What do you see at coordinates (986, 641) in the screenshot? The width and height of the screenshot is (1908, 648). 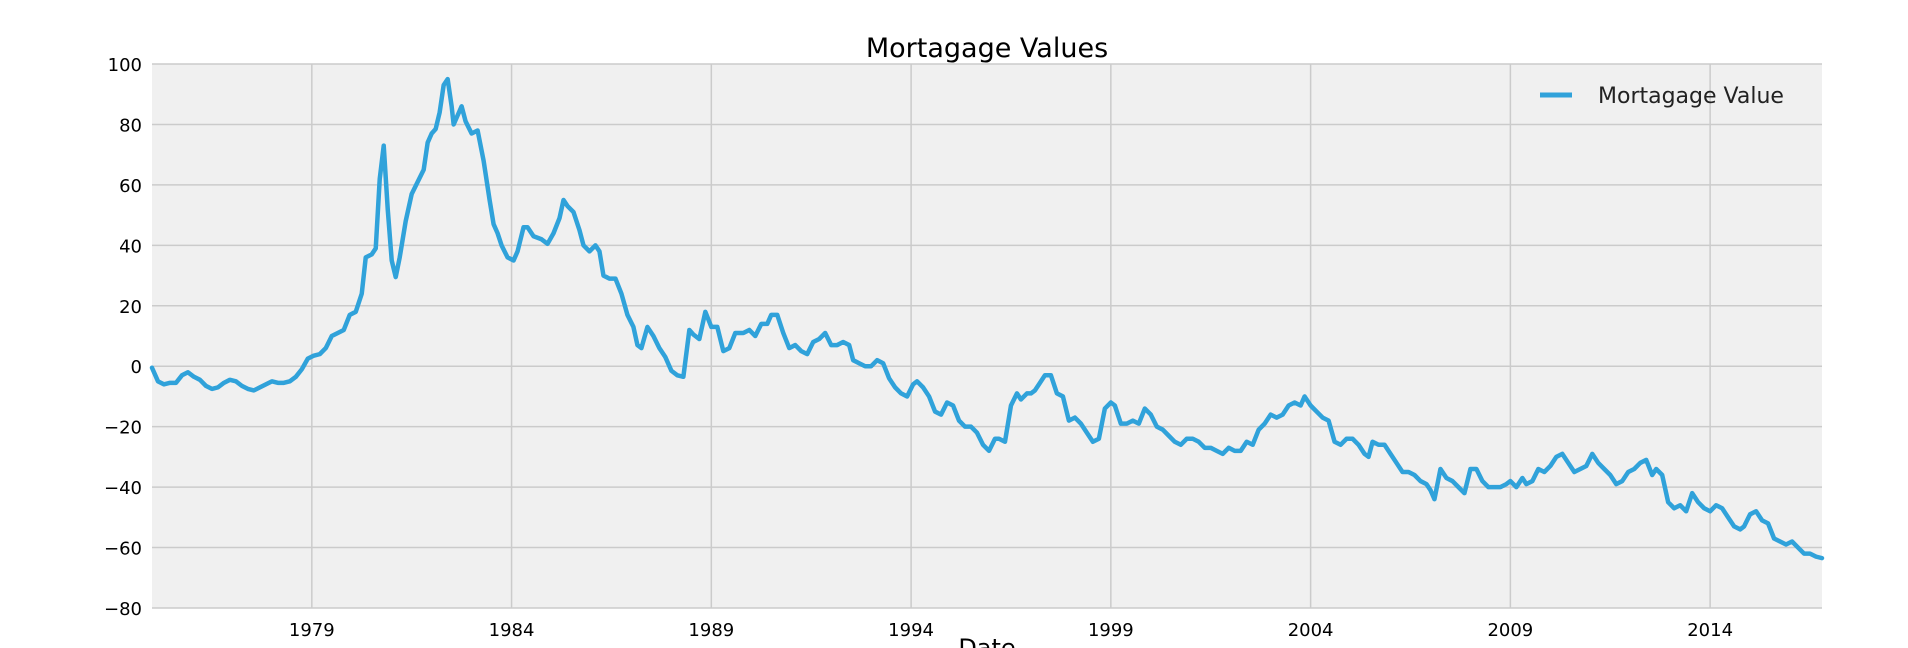 I see `x-axis-label: Date` at bounding box center [986, 641].